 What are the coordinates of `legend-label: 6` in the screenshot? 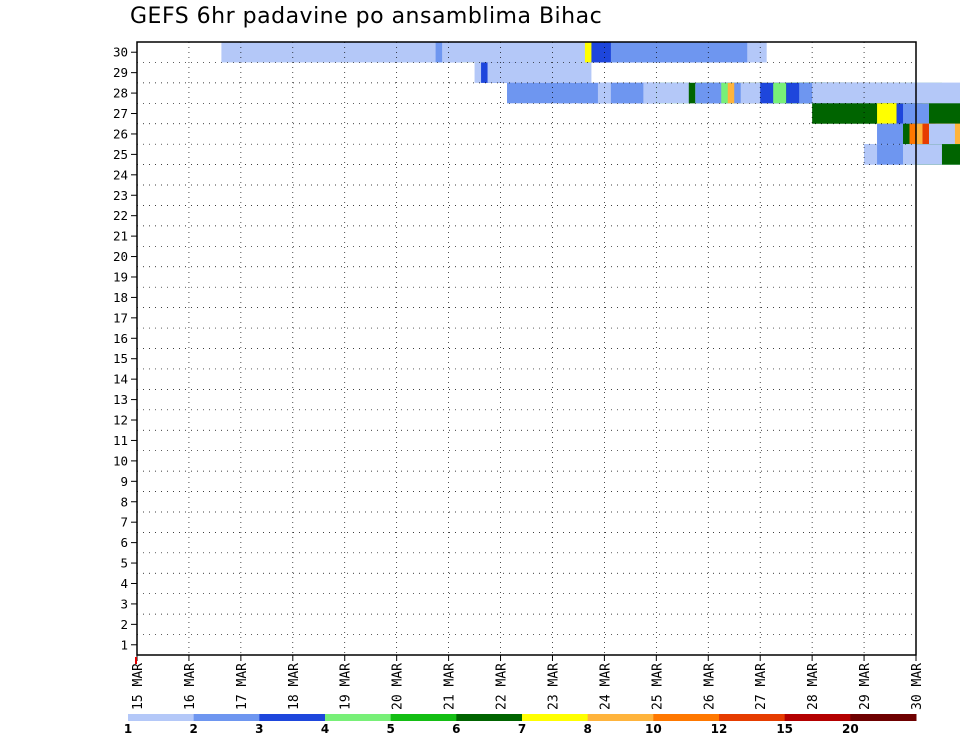 It's located at (456, 729).